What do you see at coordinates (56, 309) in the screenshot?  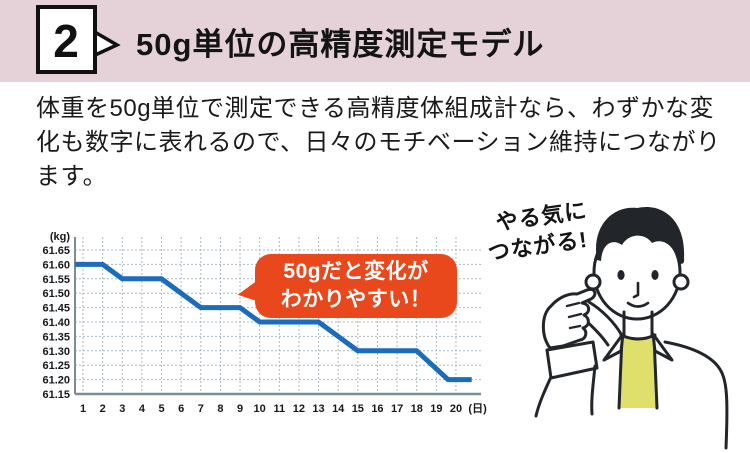 I see `svg-text: 61.45` at bounding box center [56, 309].